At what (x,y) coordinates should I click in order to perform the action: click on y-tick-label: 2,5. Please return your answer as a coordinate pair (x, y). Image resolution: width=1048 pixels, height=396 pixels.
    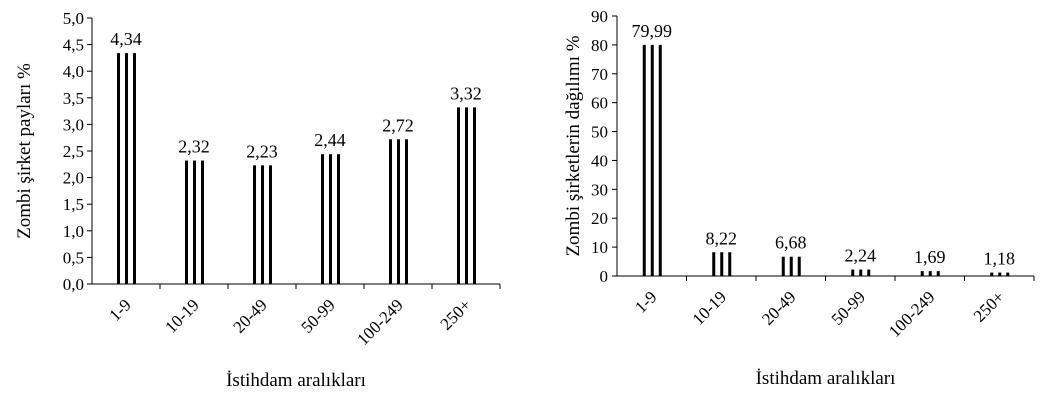
    Looking at the image, I should click on (73, 151).